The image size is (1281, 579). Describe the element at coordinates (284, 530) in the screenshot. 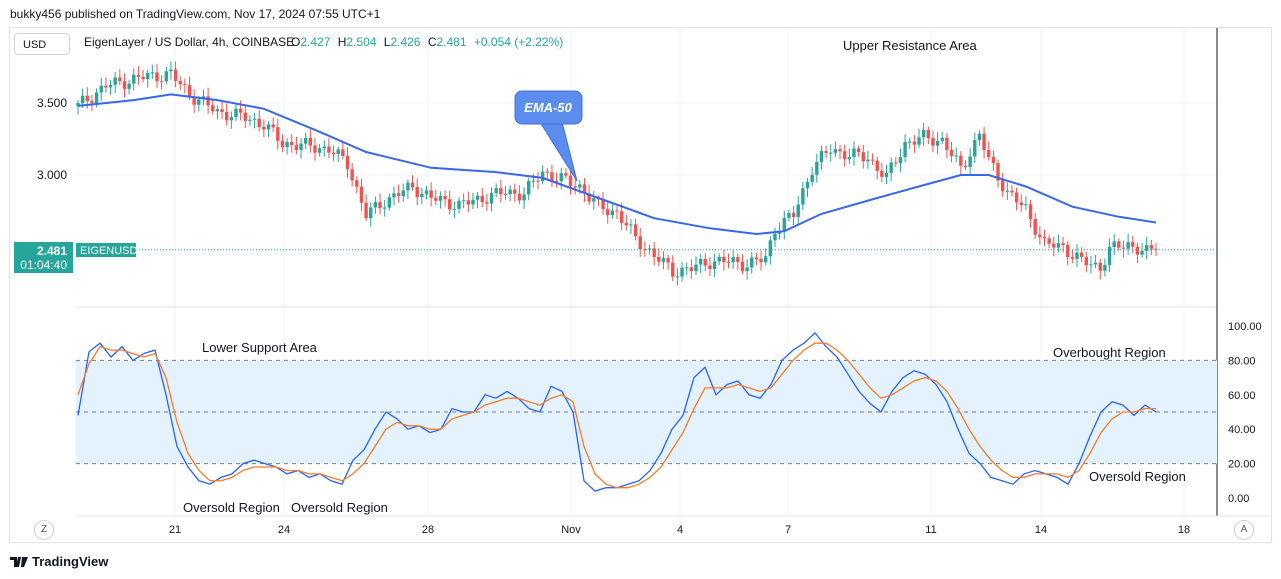

I see `time-tick-label: 24` at that location.